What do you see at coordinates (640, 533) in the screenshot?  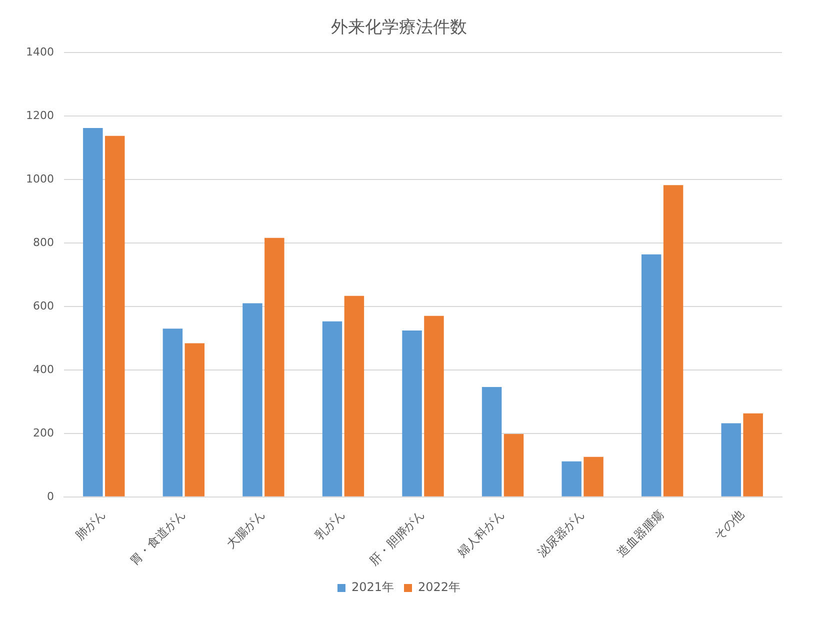 I see `x-tick-label: 造血器腫瘍` at bounding box center [640, 533].